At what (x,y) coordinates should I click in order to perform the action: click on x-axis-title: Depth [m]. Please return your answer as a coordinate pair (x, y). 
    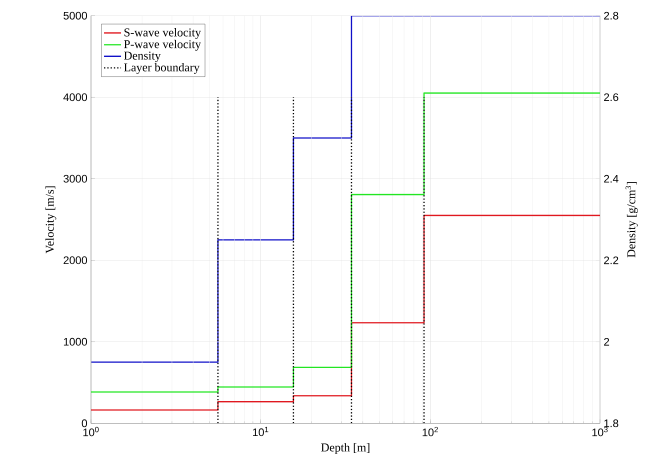
    Looking at the image, I should click on (345, 448).